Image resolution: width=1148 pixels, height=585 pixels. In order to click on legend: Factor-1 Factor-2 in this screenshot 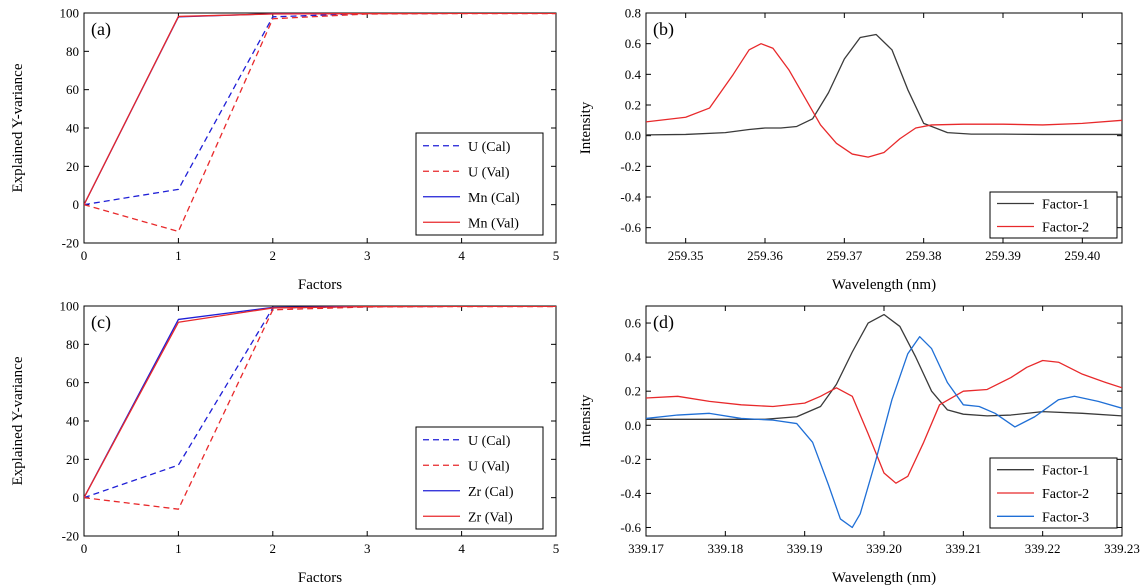, I will do `click(1053, 215)`.